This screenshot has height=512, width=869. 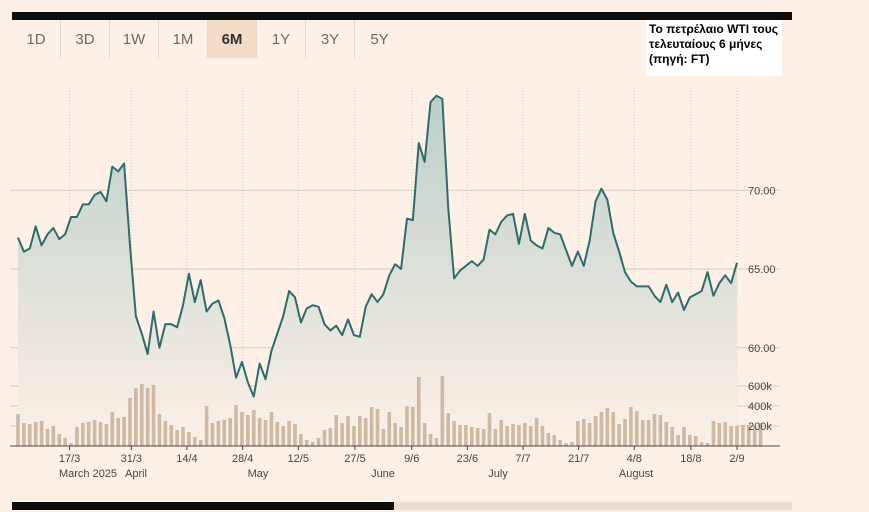 I want to click on x-tick-label: 21/7, so click(x=578, y=459).